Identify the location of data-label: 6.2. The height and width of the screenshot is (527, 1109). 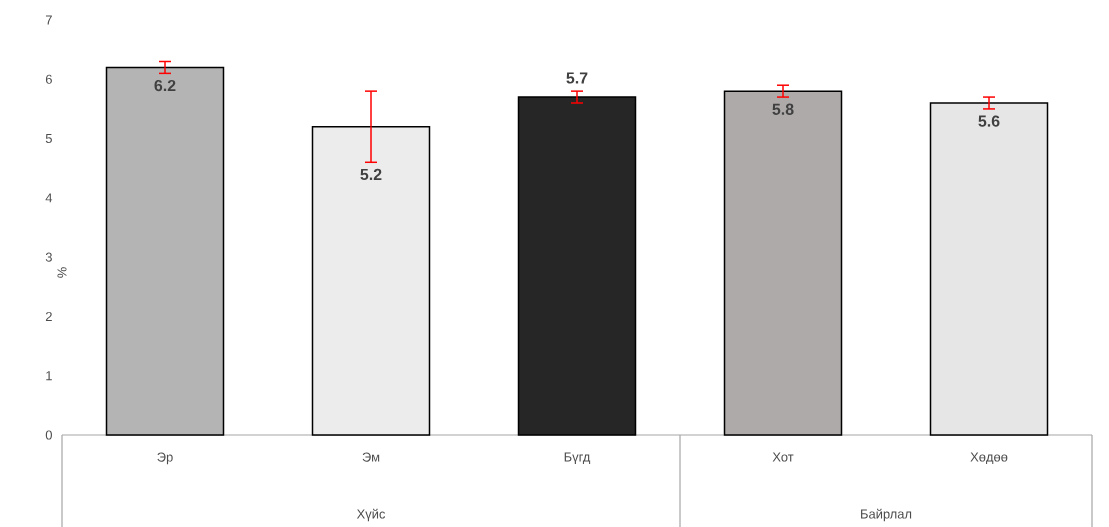
(165, 85).